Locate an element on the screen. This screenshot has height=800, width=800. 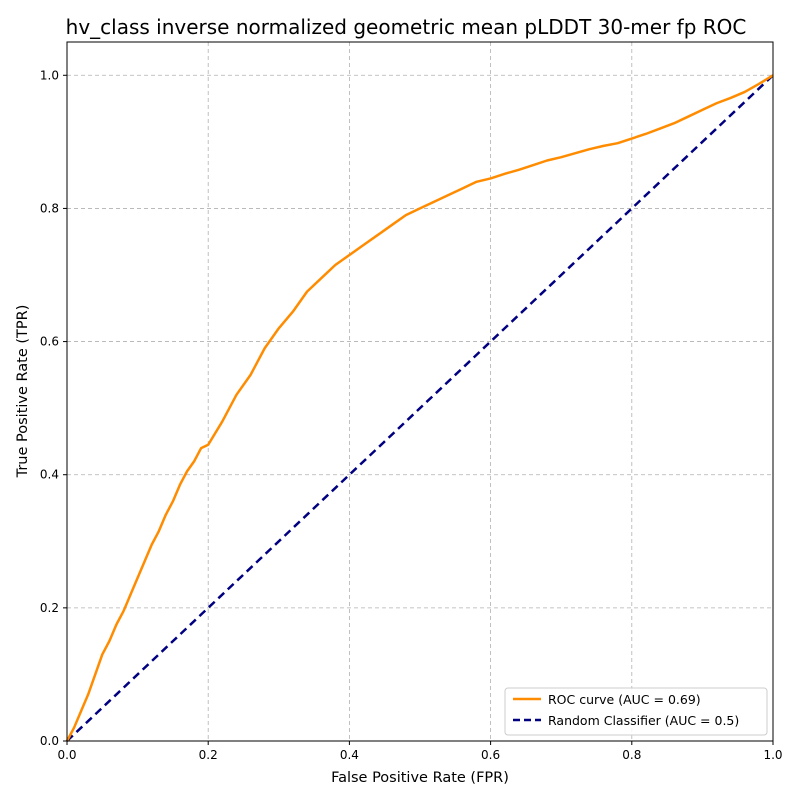
x-tick-label: 1.0 is located at coordinates (772, 755).